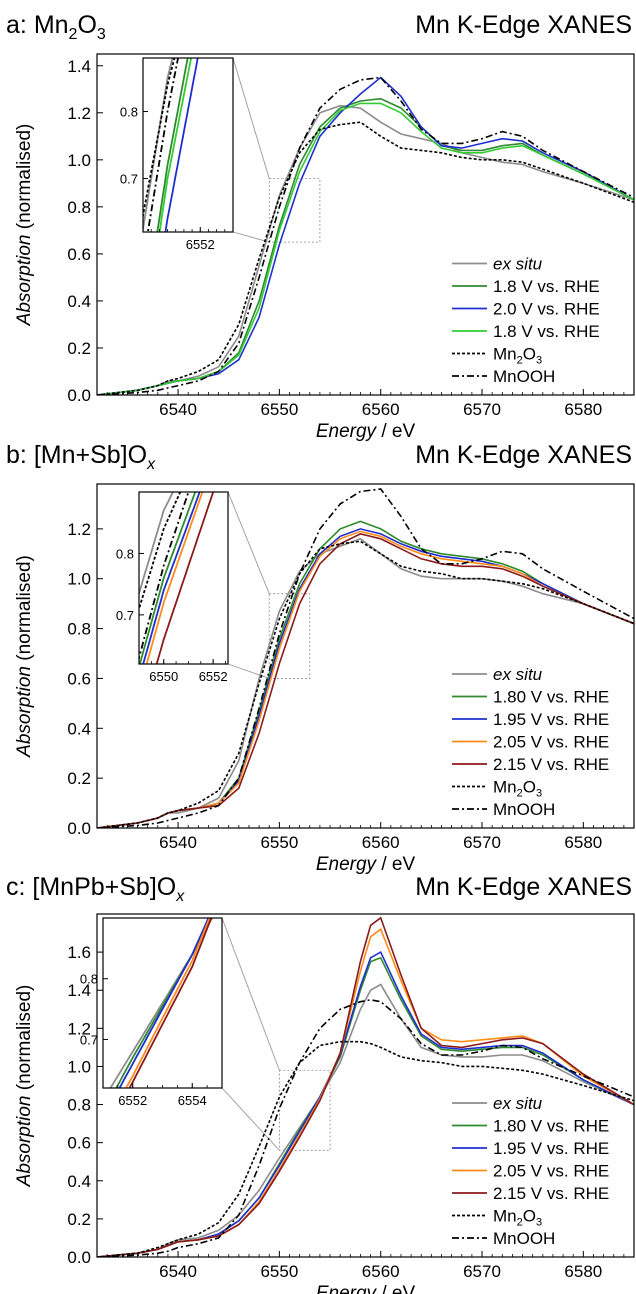  I want to click on legend-entry: 1.8 V vs. RHE, so click(546, 286).